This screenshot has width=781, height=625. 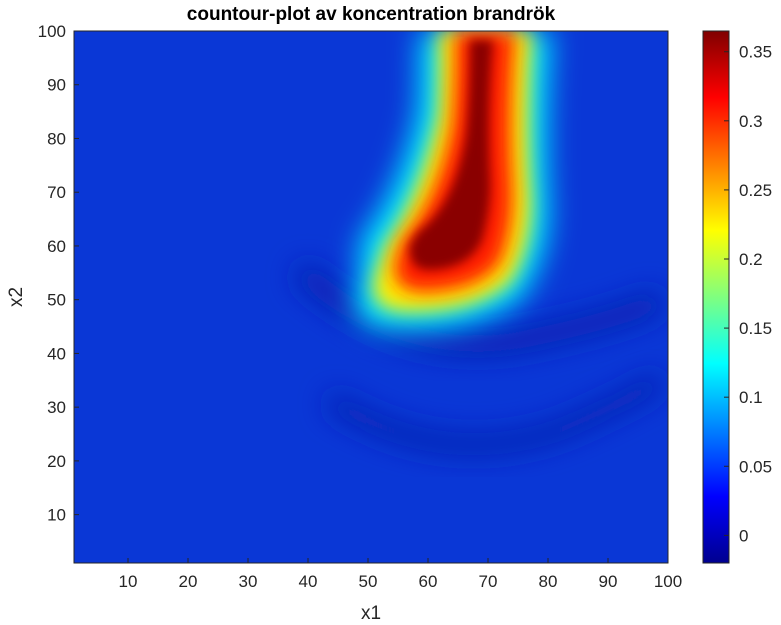 What do you see at coordinates (755, 328) in the screenshot?
I see `colorbar-tick-label: 0.15` at bounding box center [755, 328].